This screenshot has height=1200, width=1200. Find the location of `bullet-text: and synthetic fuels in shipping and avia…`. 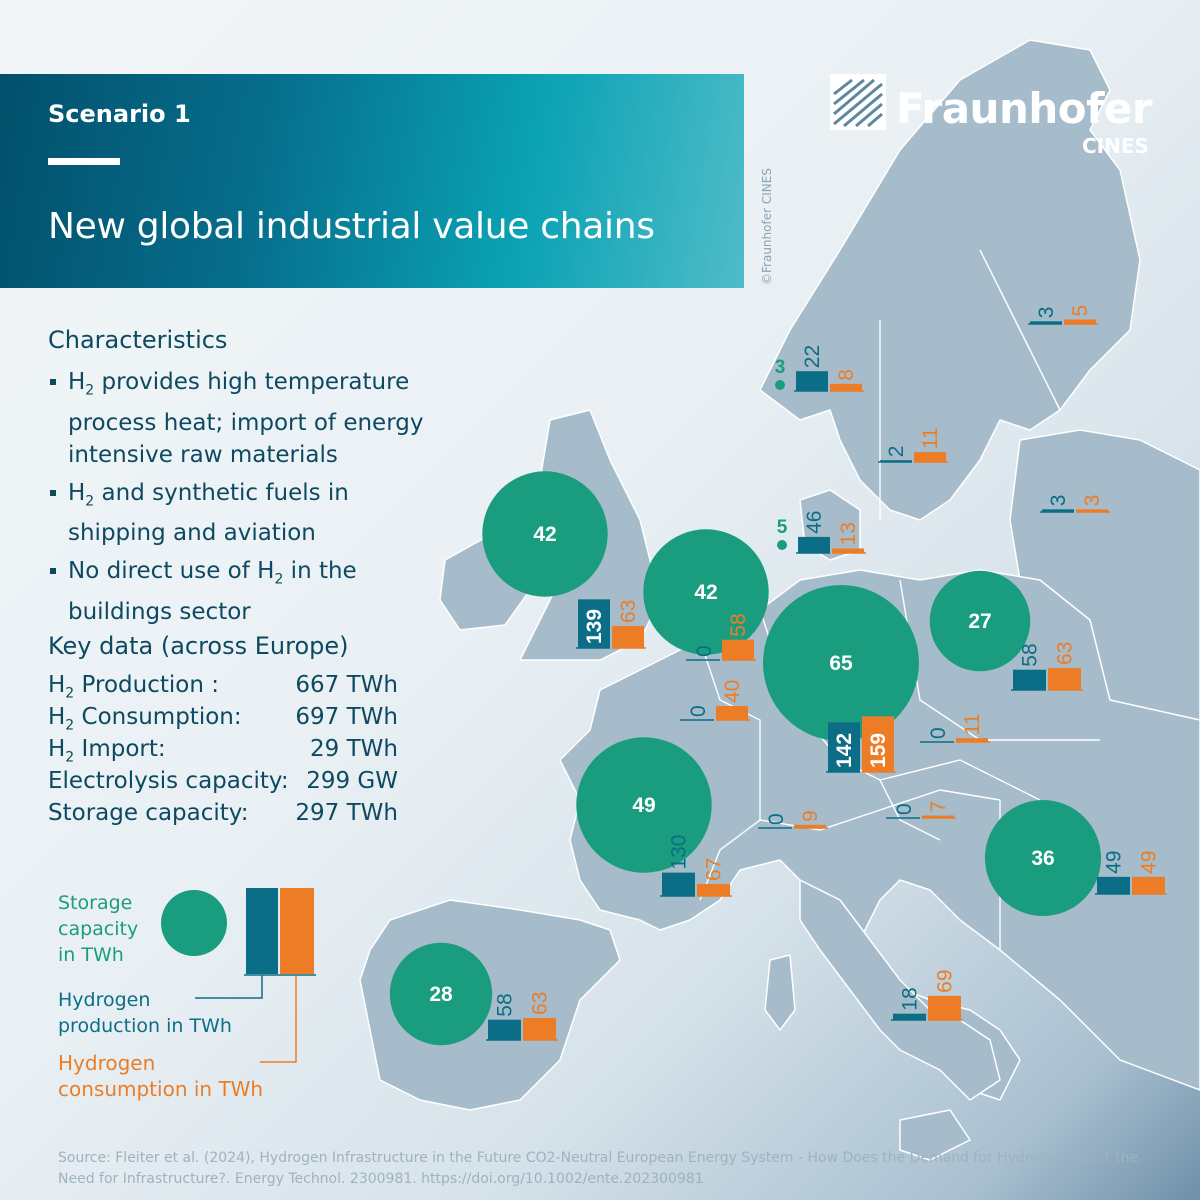

bullet-text: and synthetic fuels in shipping and avia… is located at coordinates (208, 513).